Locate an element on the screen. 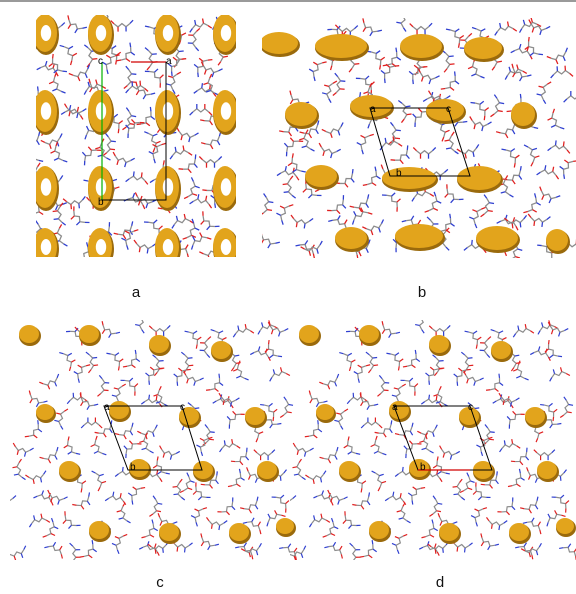 Image resolution: width=576 pixels, height=594 pixels. panel-a: c a b is located at coordinates (136, 136).